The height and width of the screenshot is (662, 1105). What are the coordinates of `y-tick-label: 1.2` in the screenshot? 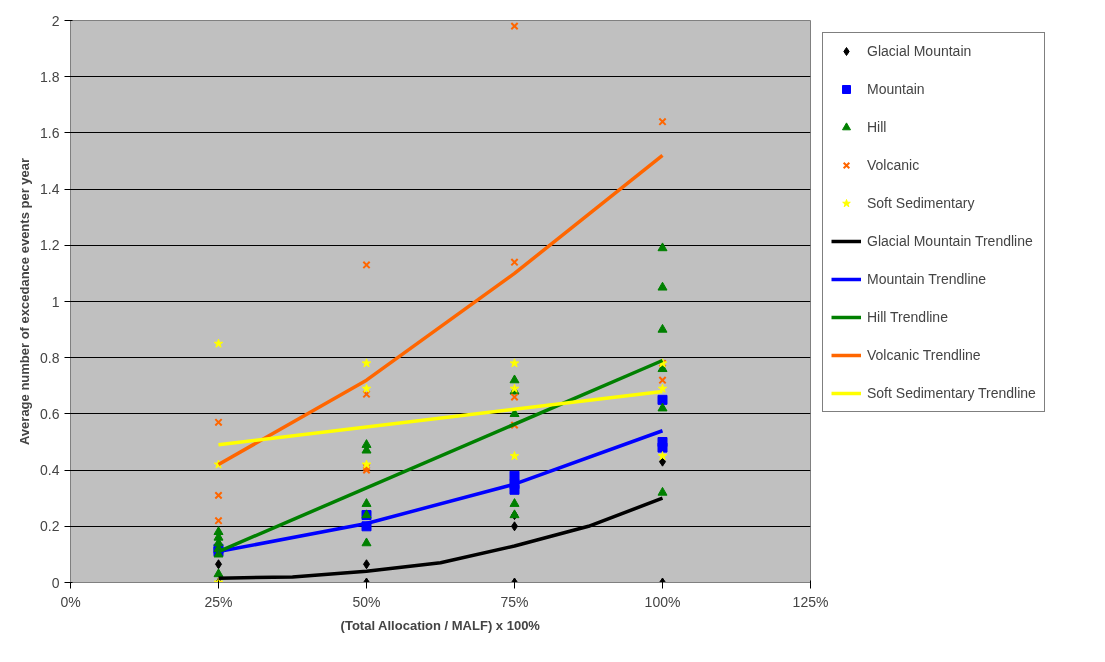 It's located at (50, 245).